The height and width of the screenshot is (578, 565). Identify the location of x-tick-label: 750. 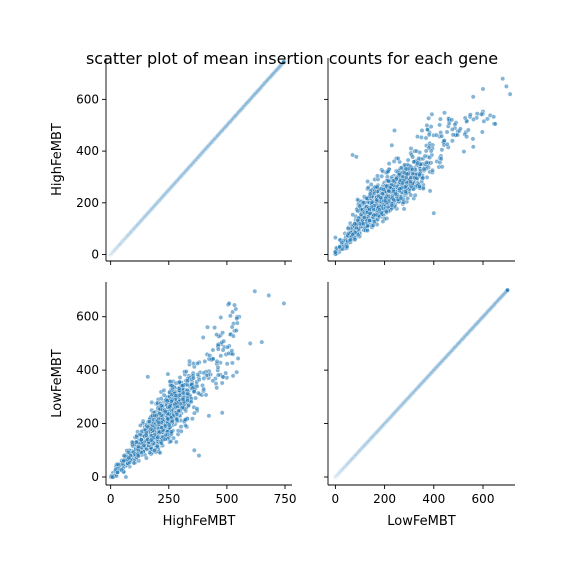
(285, 499).